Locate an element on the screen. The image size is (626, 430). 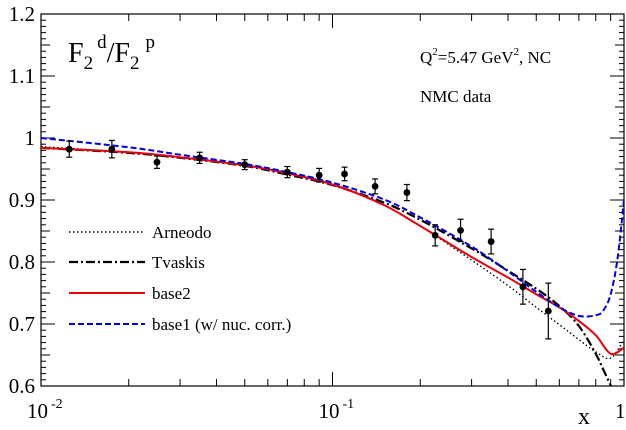
q2-prefix: Q is located at coordinates (426, 57).